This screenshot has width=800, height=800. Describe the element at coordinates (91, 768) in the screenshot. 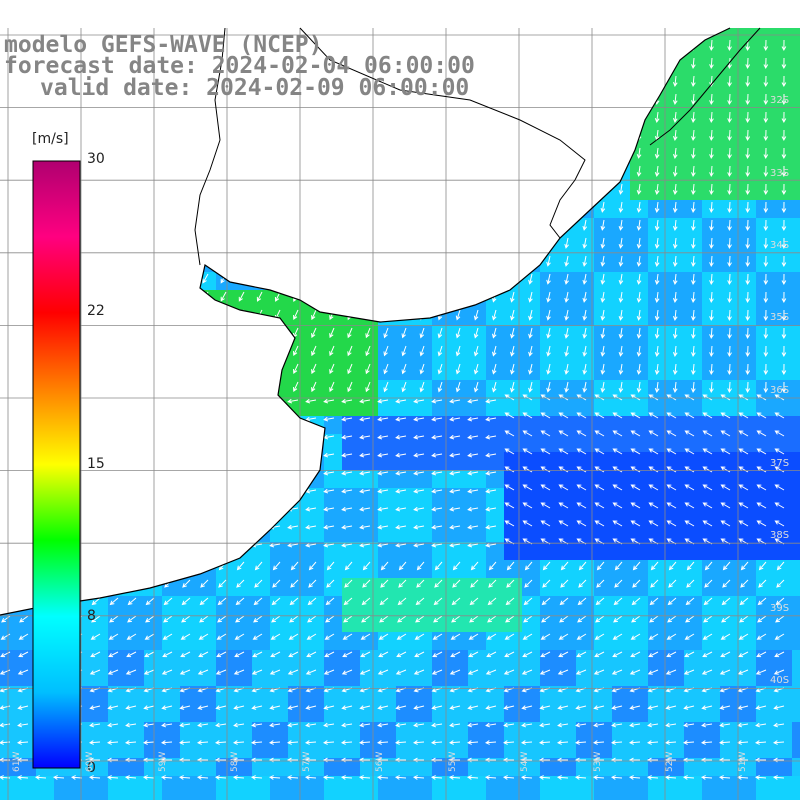

I see `colorbar-tick-0: 0` at that location.